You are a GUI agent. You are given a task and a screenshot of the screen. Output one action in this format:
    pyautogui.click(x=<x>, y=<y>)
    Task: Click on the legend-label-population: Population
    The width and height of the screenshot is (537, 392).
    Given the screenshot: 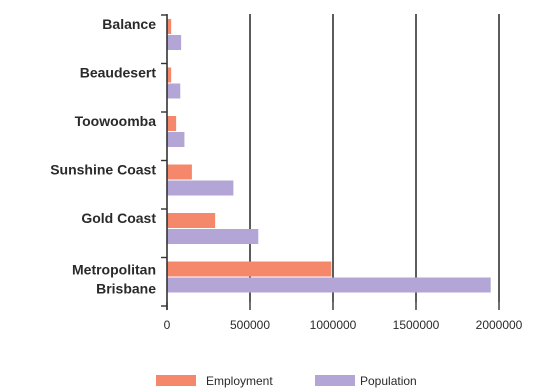 What is the action you would take?
    pyautogui.click(x=388, y=381)
    